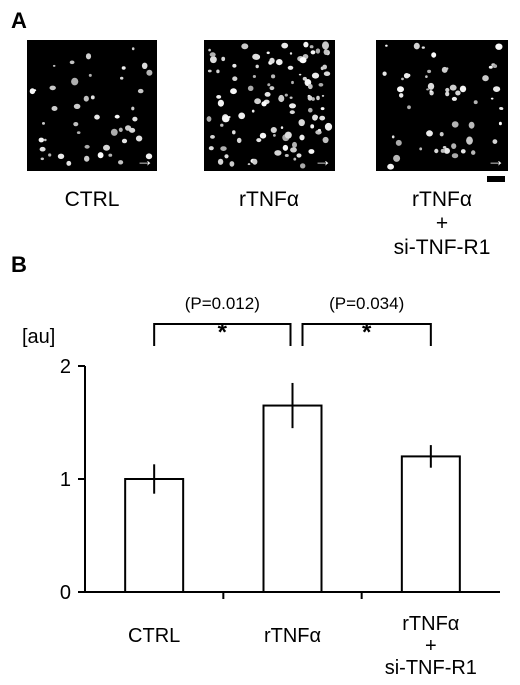 Image resolution: width=520 pixels, height=685 pixels. What do you see at coordinates (65, 480) in the screenshot?
I see `y-tick-label: 1` at bounding box center [65, 480].